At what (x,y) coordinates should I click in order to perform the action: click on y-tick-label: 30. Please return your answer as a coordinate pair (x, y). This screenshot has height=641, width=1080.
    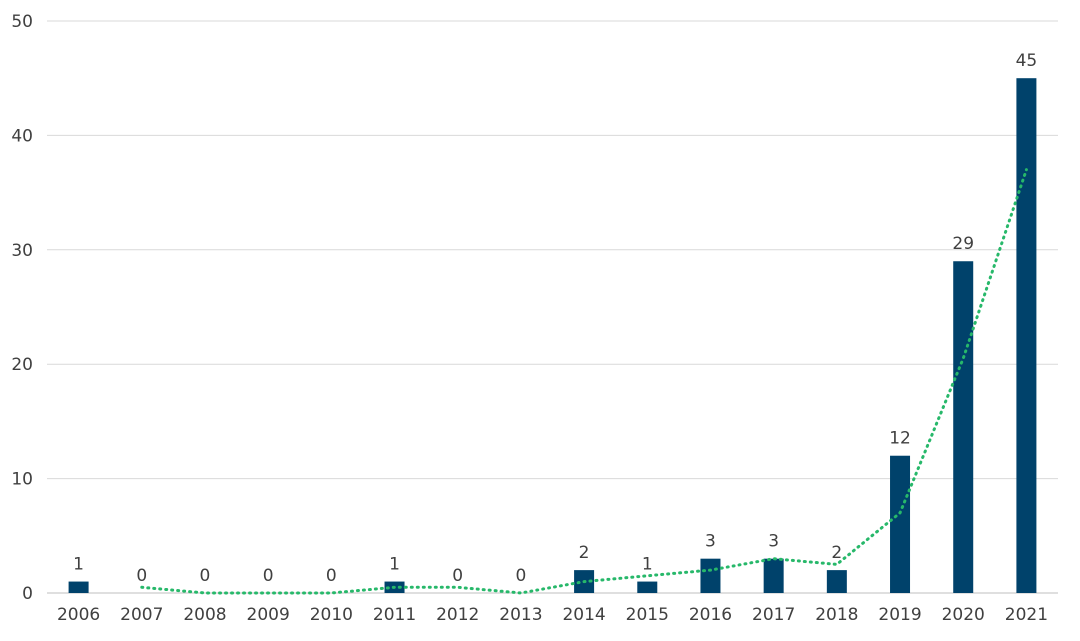
    Looking at the image, I should click on (22, 251).